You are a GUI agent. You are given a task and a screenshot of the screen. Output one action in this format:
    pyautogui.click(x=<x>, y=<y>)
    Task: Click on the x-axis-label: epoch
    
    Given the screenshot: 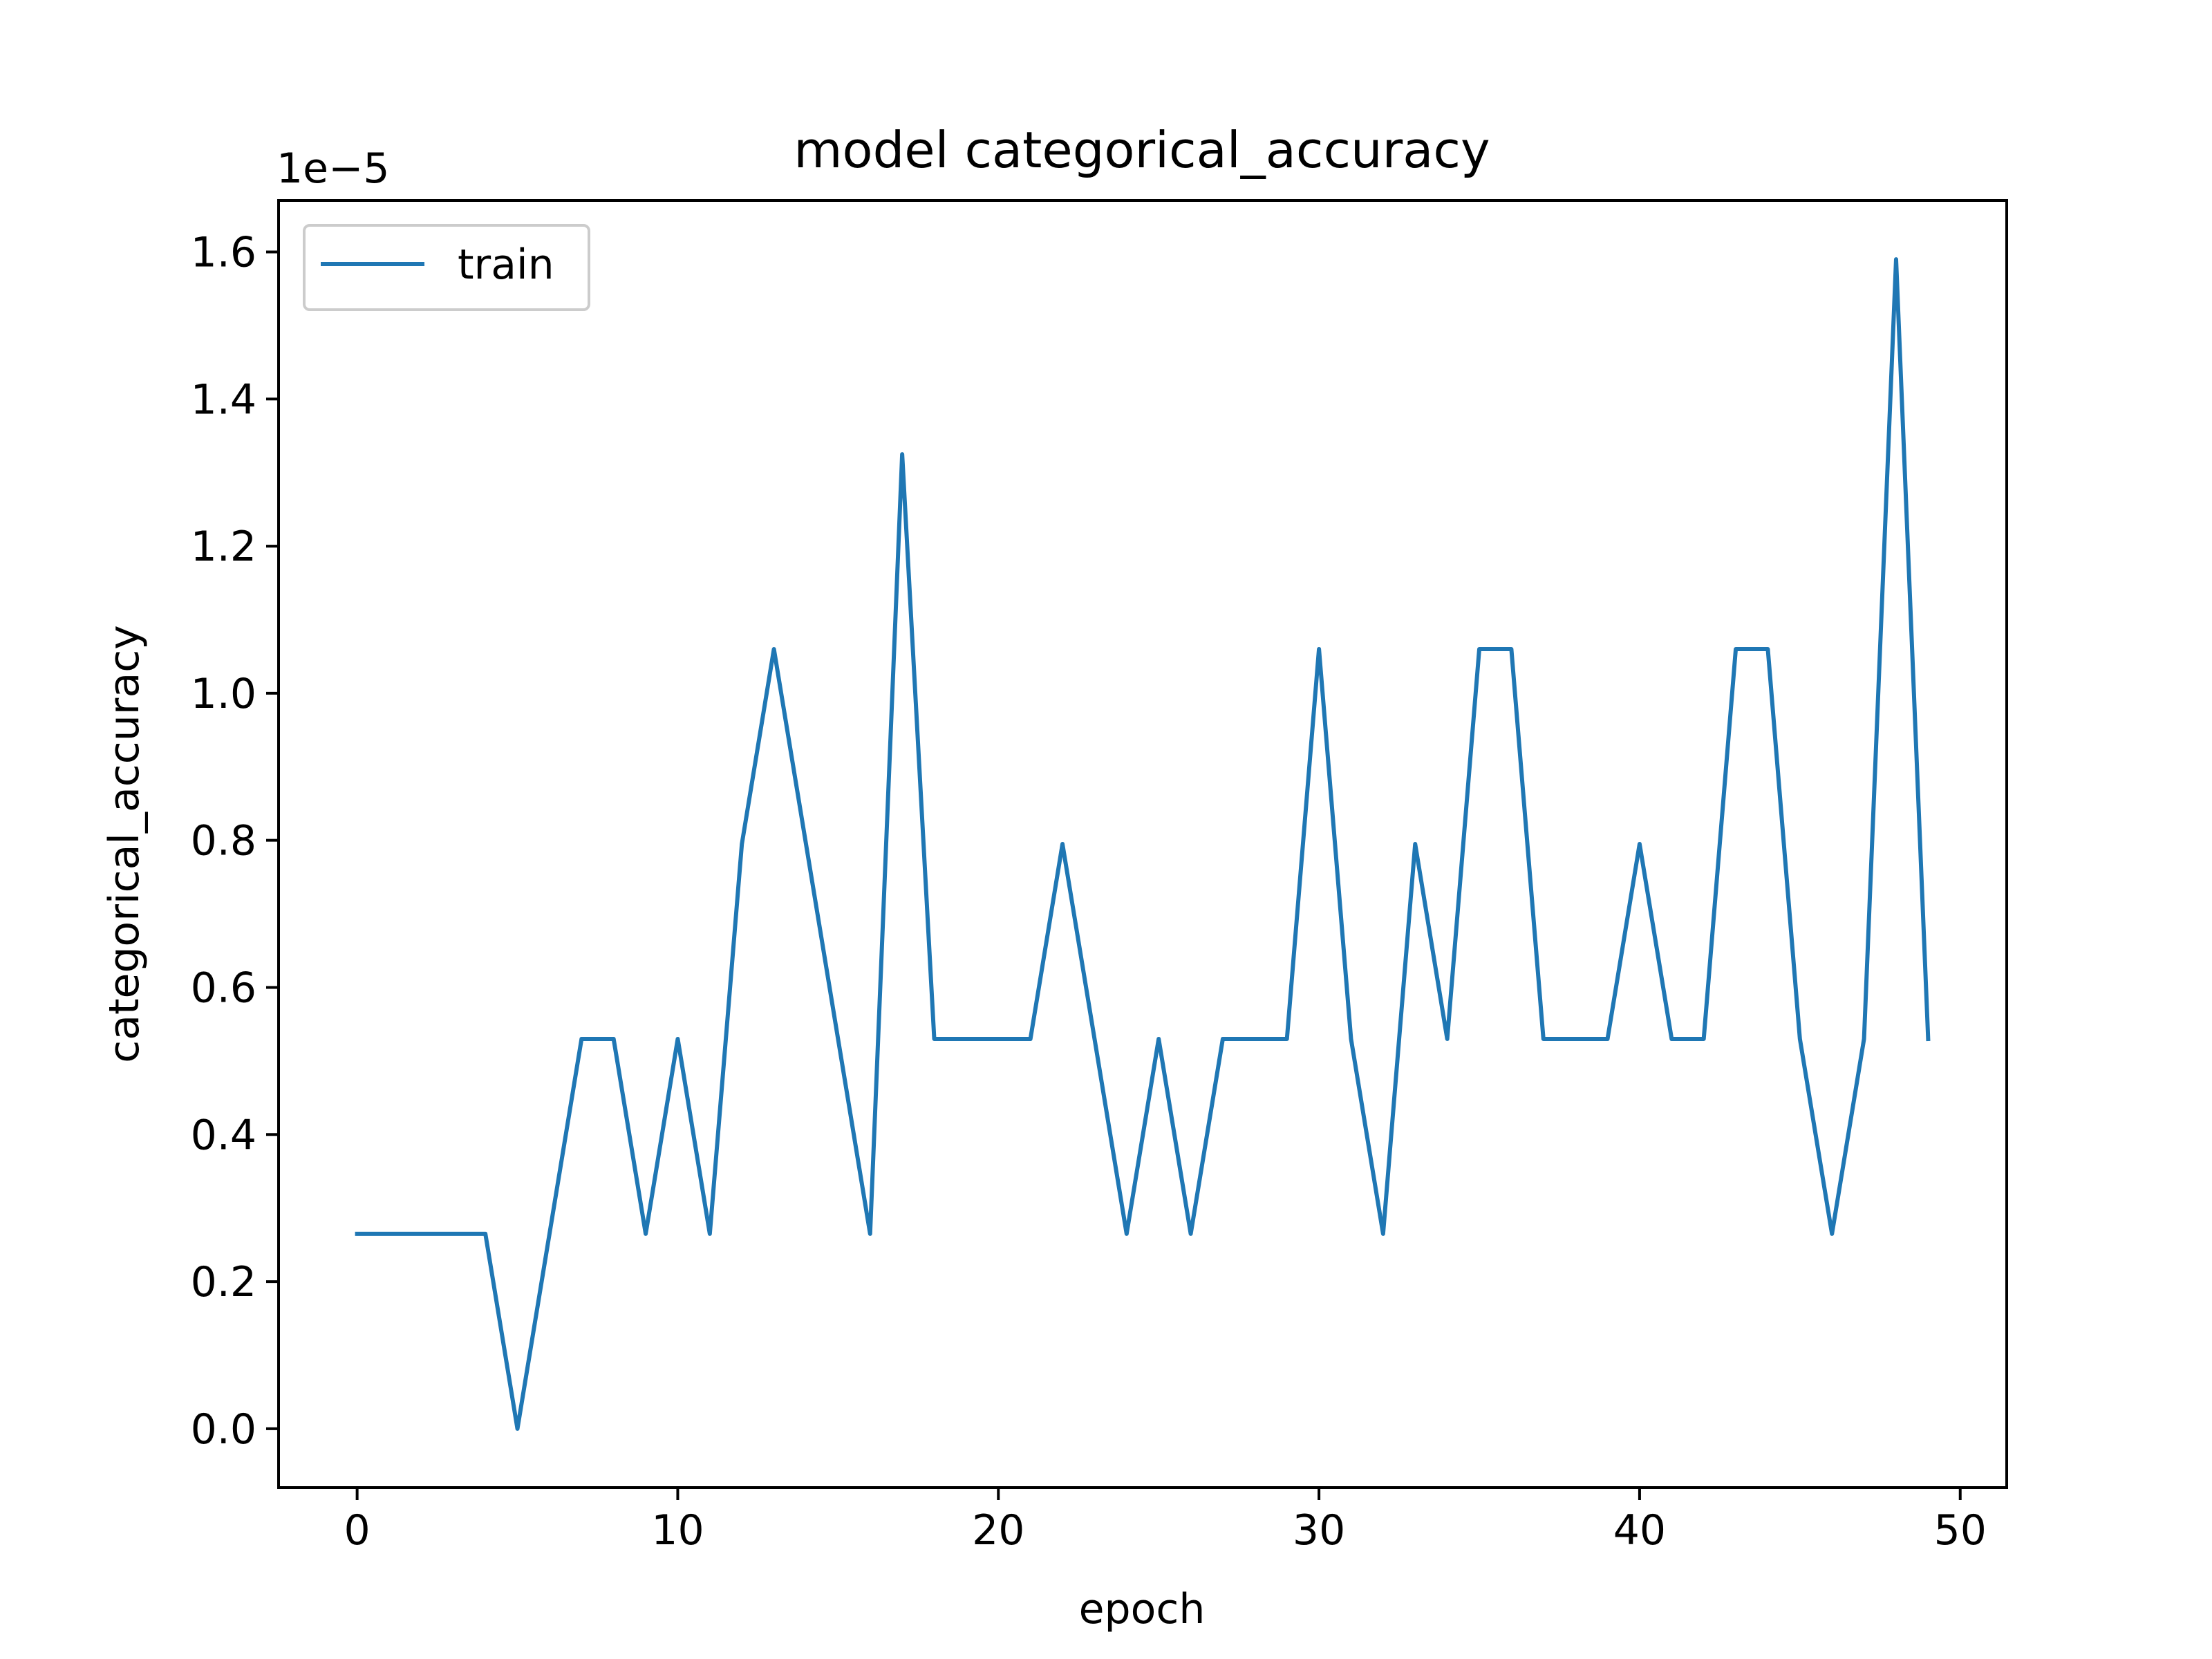 What is the action you would take?
    pyautogui.click(x=1142, y=1609)
    